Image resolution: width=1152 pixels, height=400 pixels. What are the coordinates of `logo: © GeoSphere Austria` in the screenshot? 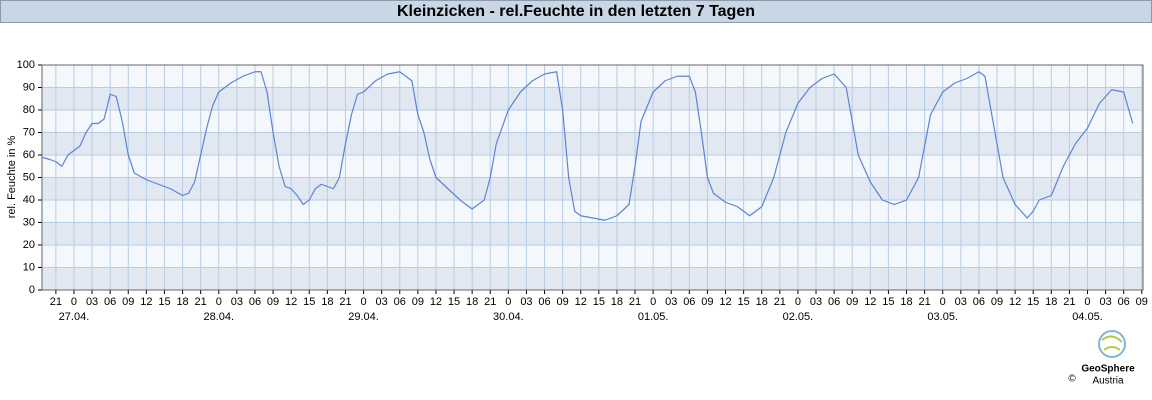 It's located at (1101, 358).